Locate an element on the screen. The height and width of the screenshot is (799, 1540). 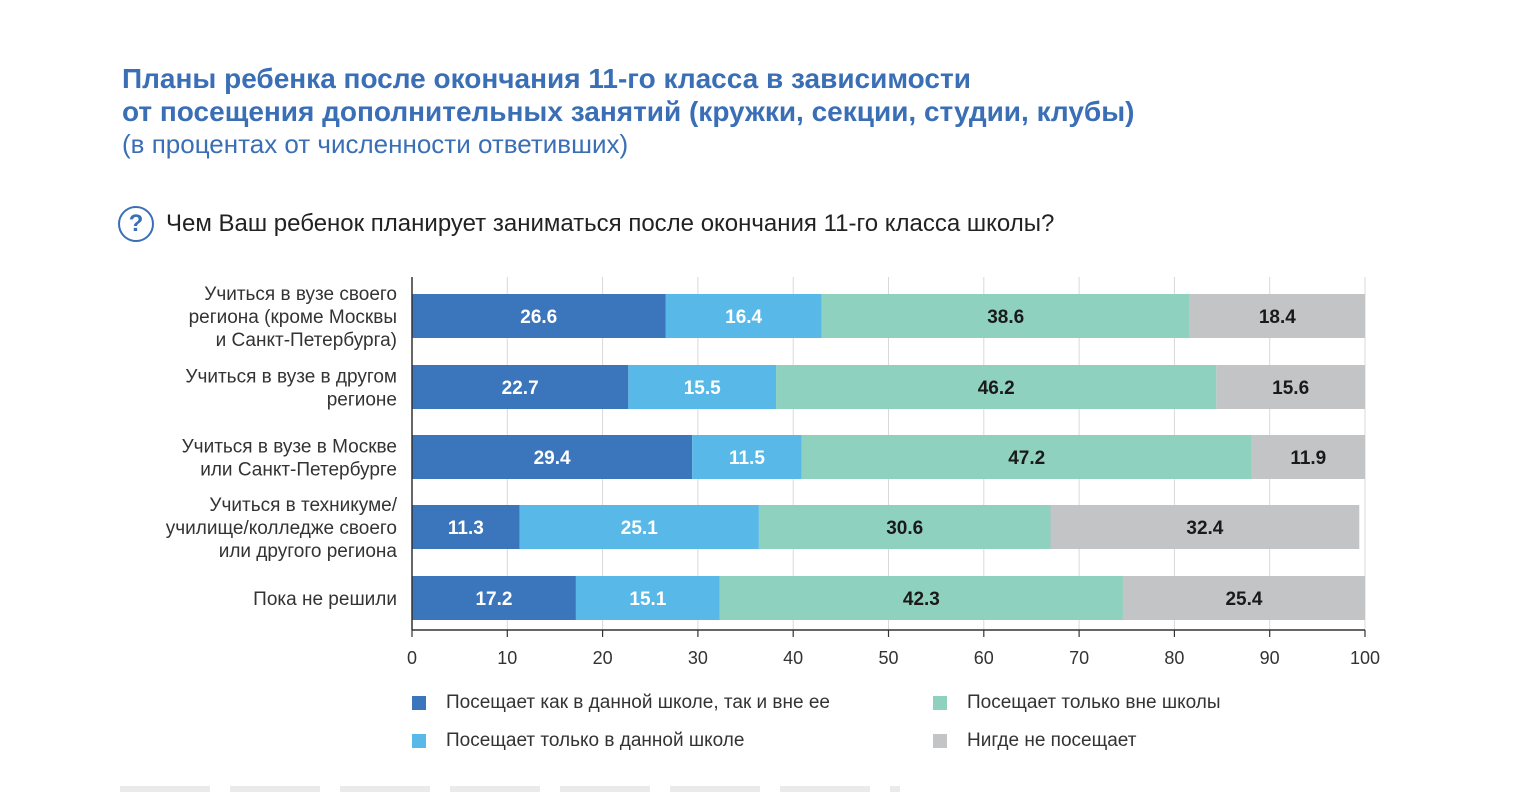
data-label: 15.5 is located at coordinates (702, 388).